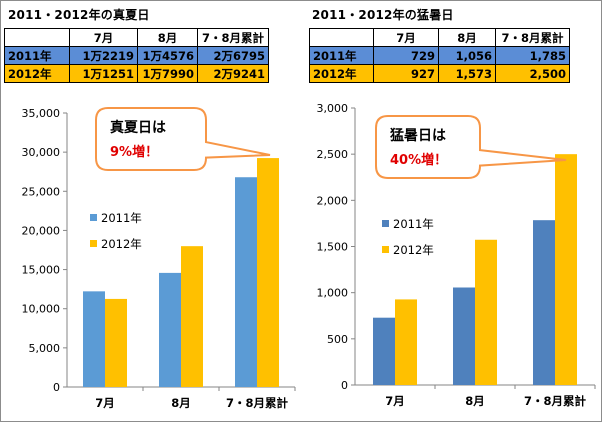 Image resolution: width=602 pixels, height=422 pixels. What do you see at coordinates (333, 154) in the screenshot?
I see `y-tick-label: 2,500` at bounding box center [333, 154].